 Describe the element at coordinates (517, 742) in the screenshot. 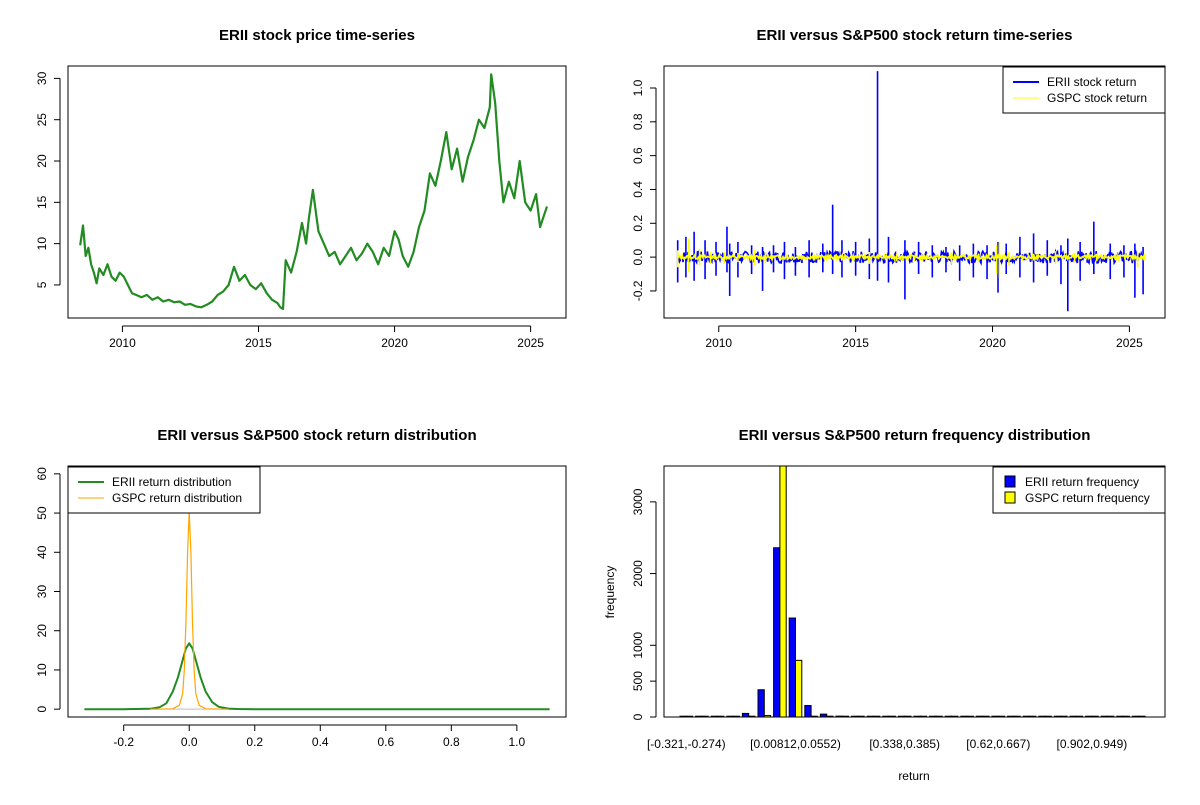

I see `x-tick-label: 1.0` at that location.